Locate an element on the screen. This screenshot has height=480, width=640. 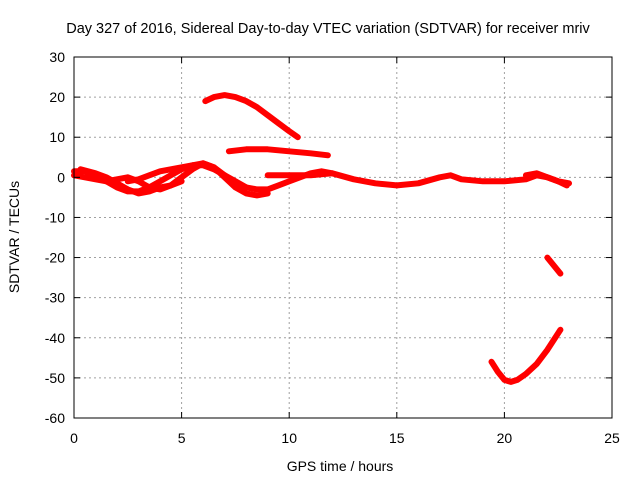
y-tick-label-2: -40 is located at coordinates (55, 338).